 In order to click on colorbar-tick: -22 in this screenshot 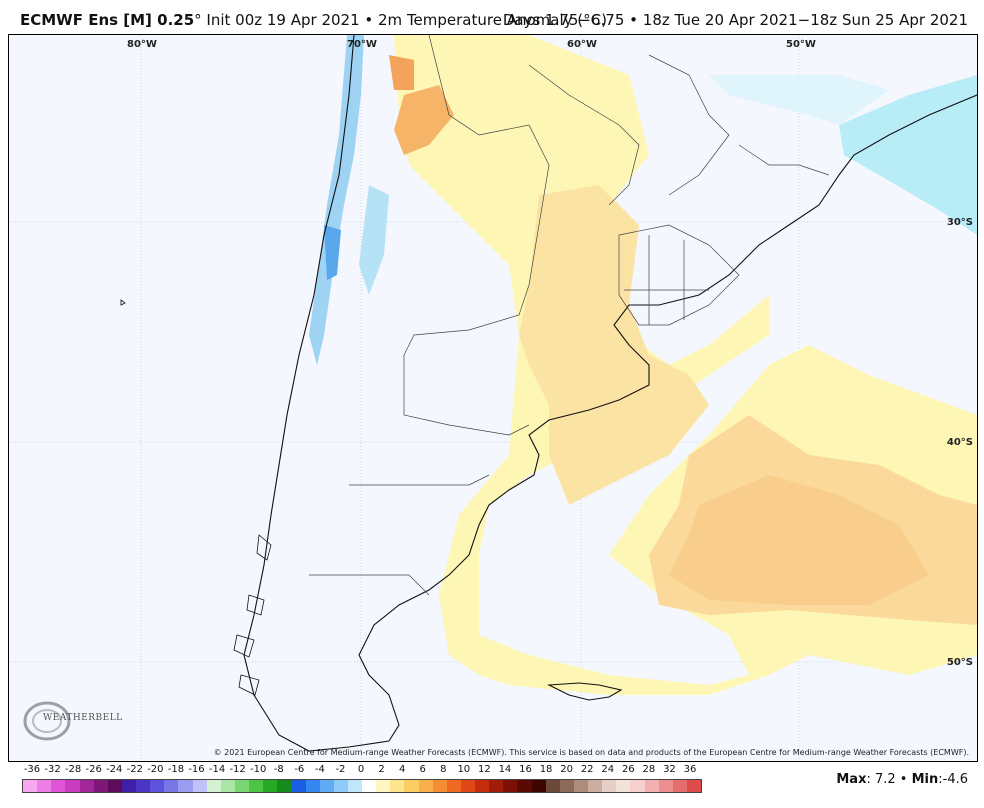, I will do `click(134, 769)`.